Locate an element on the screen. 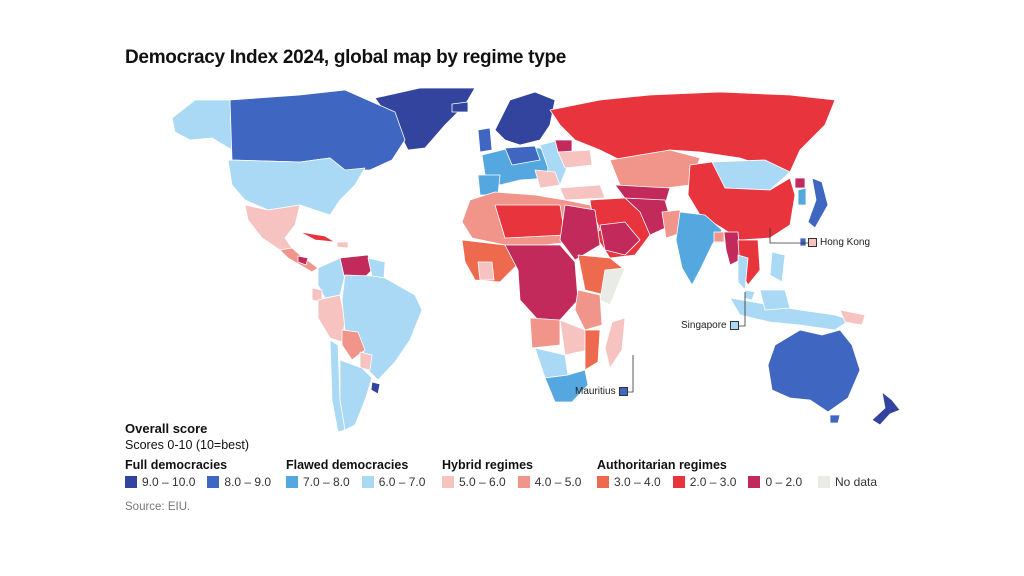 This screenshot has height=576, width=1024. mauritius-label: Mauritius is located at coordinates (595, 391).